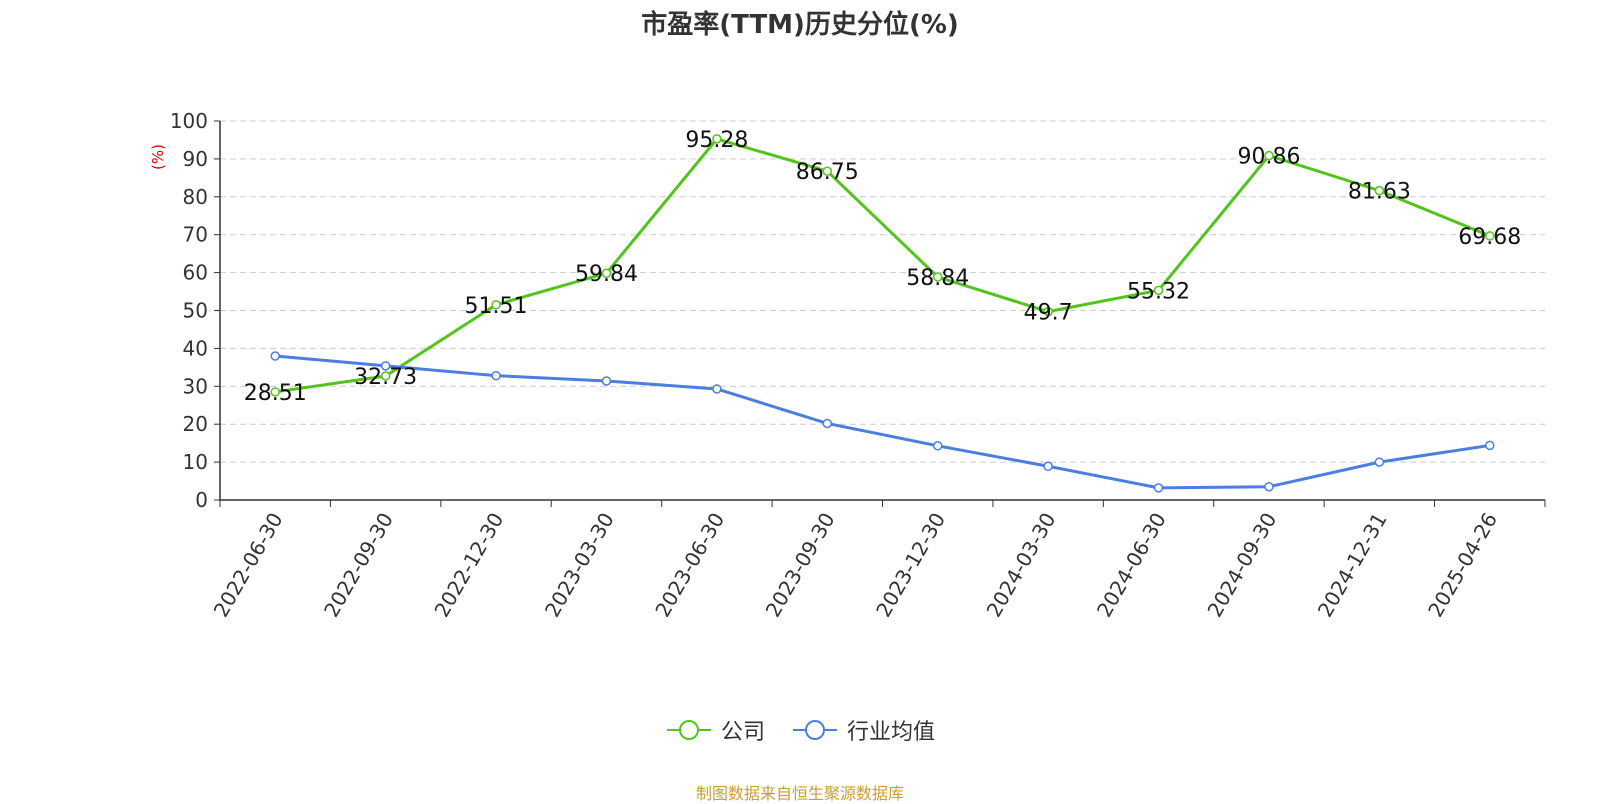 The image size is (1600, 804). I want to click on data-label: 95.28, so click(716, 140).